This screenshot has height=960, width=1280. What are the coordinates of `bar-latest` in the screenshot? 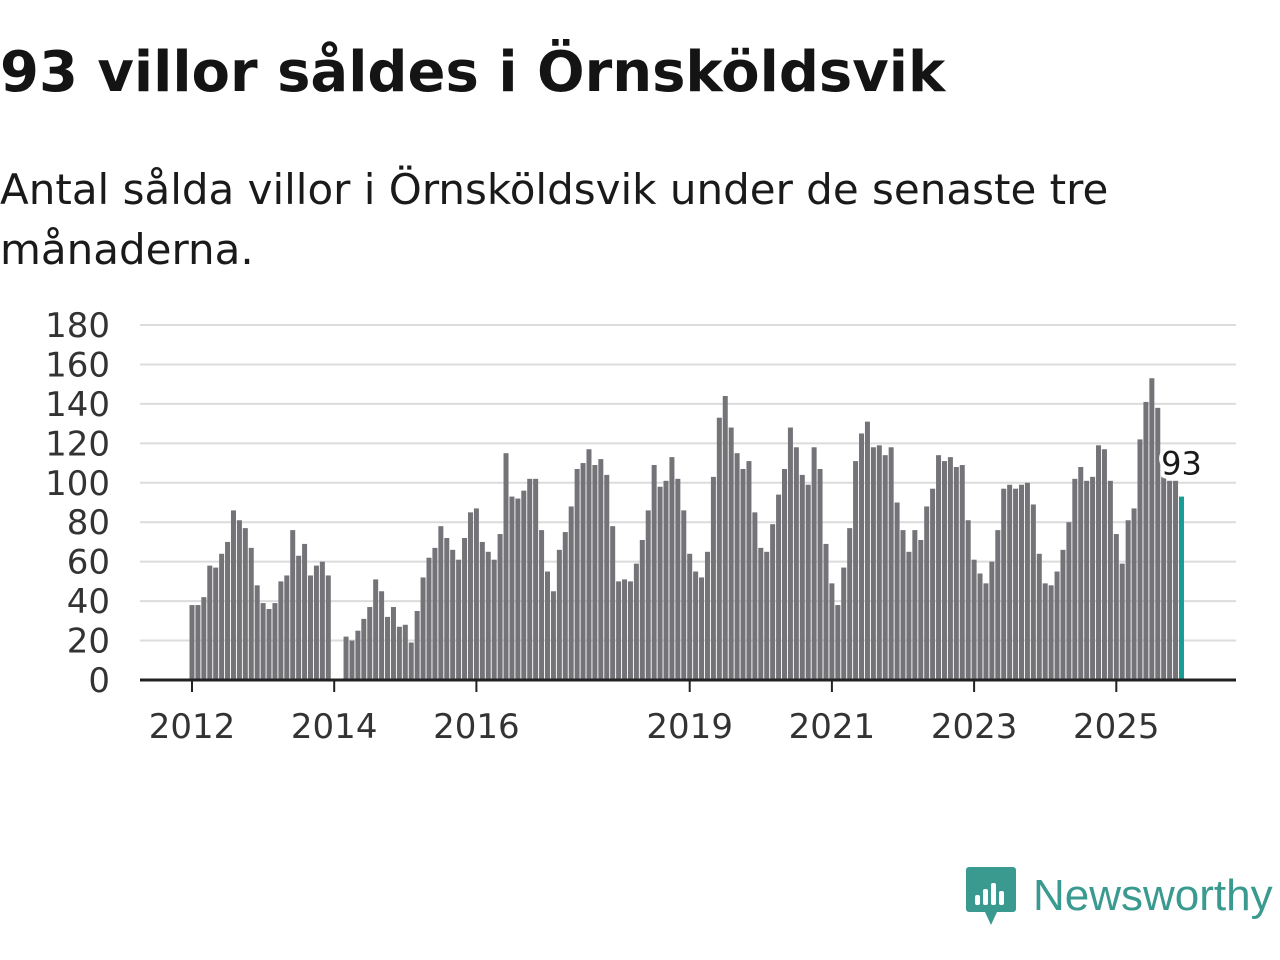 It's located at (1181, 588).